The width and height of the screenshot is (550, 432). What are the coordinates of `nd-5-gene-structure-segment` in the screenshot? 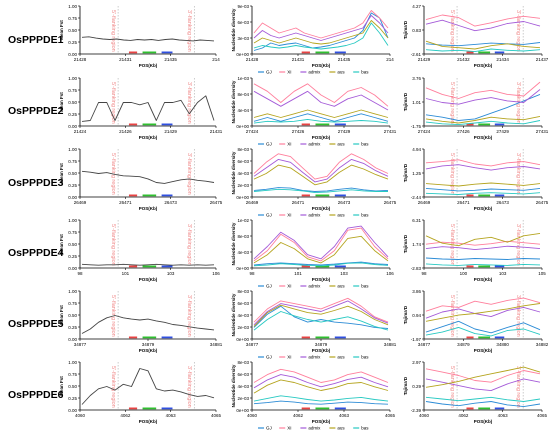 It's located at (322, 408).